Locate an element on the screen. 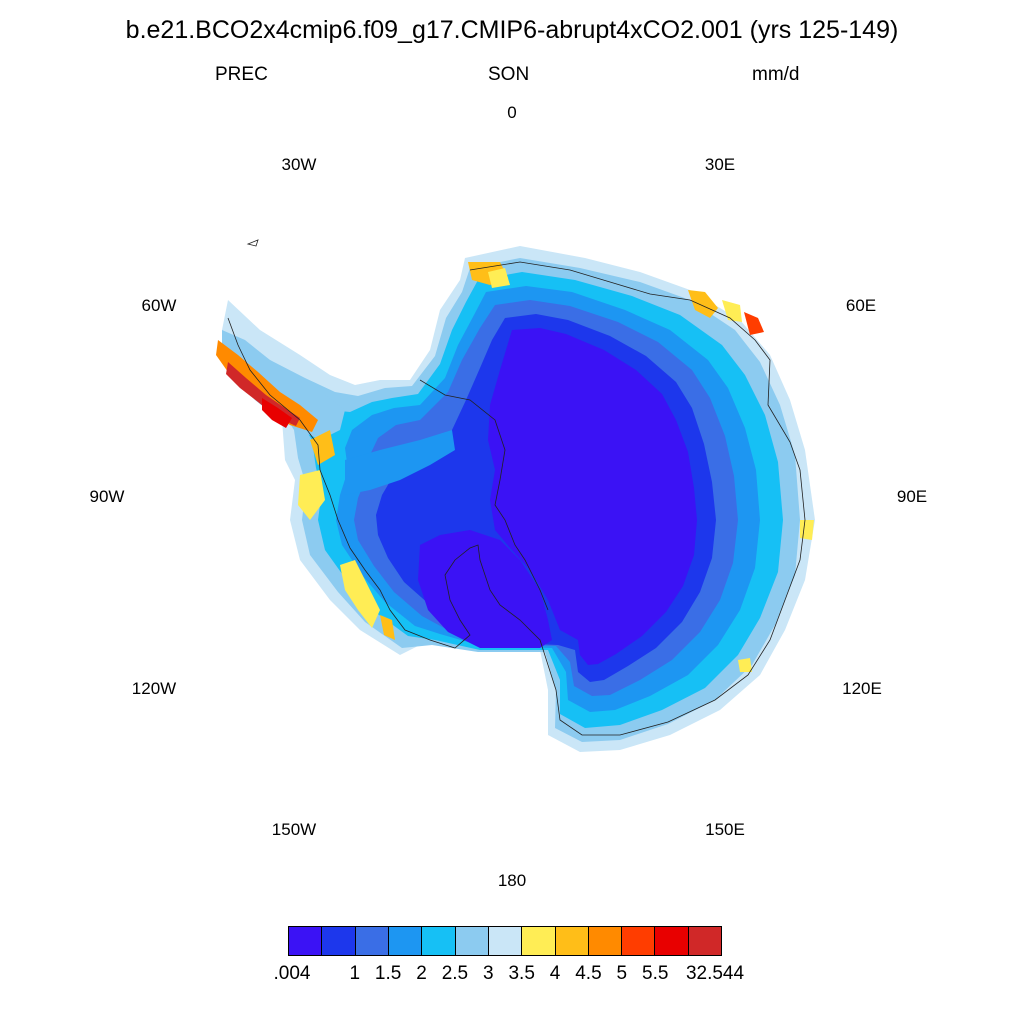 Image resolution: width=1024 pixels, height=1024 pixels. colorbar-tick-label: 4 is located at coordinates (555, 973).